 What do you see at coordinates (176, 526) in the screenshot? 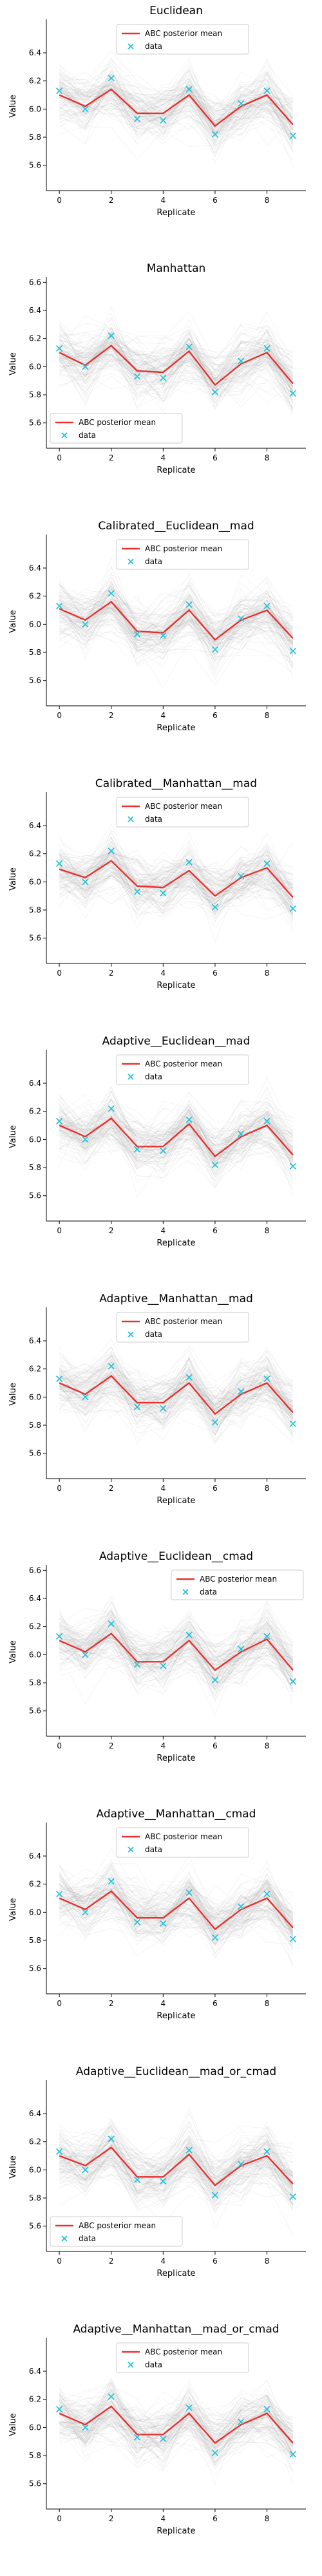
I see `chart-title: Calibrated__Euclidean__mad` at bounding box center [176, 526].